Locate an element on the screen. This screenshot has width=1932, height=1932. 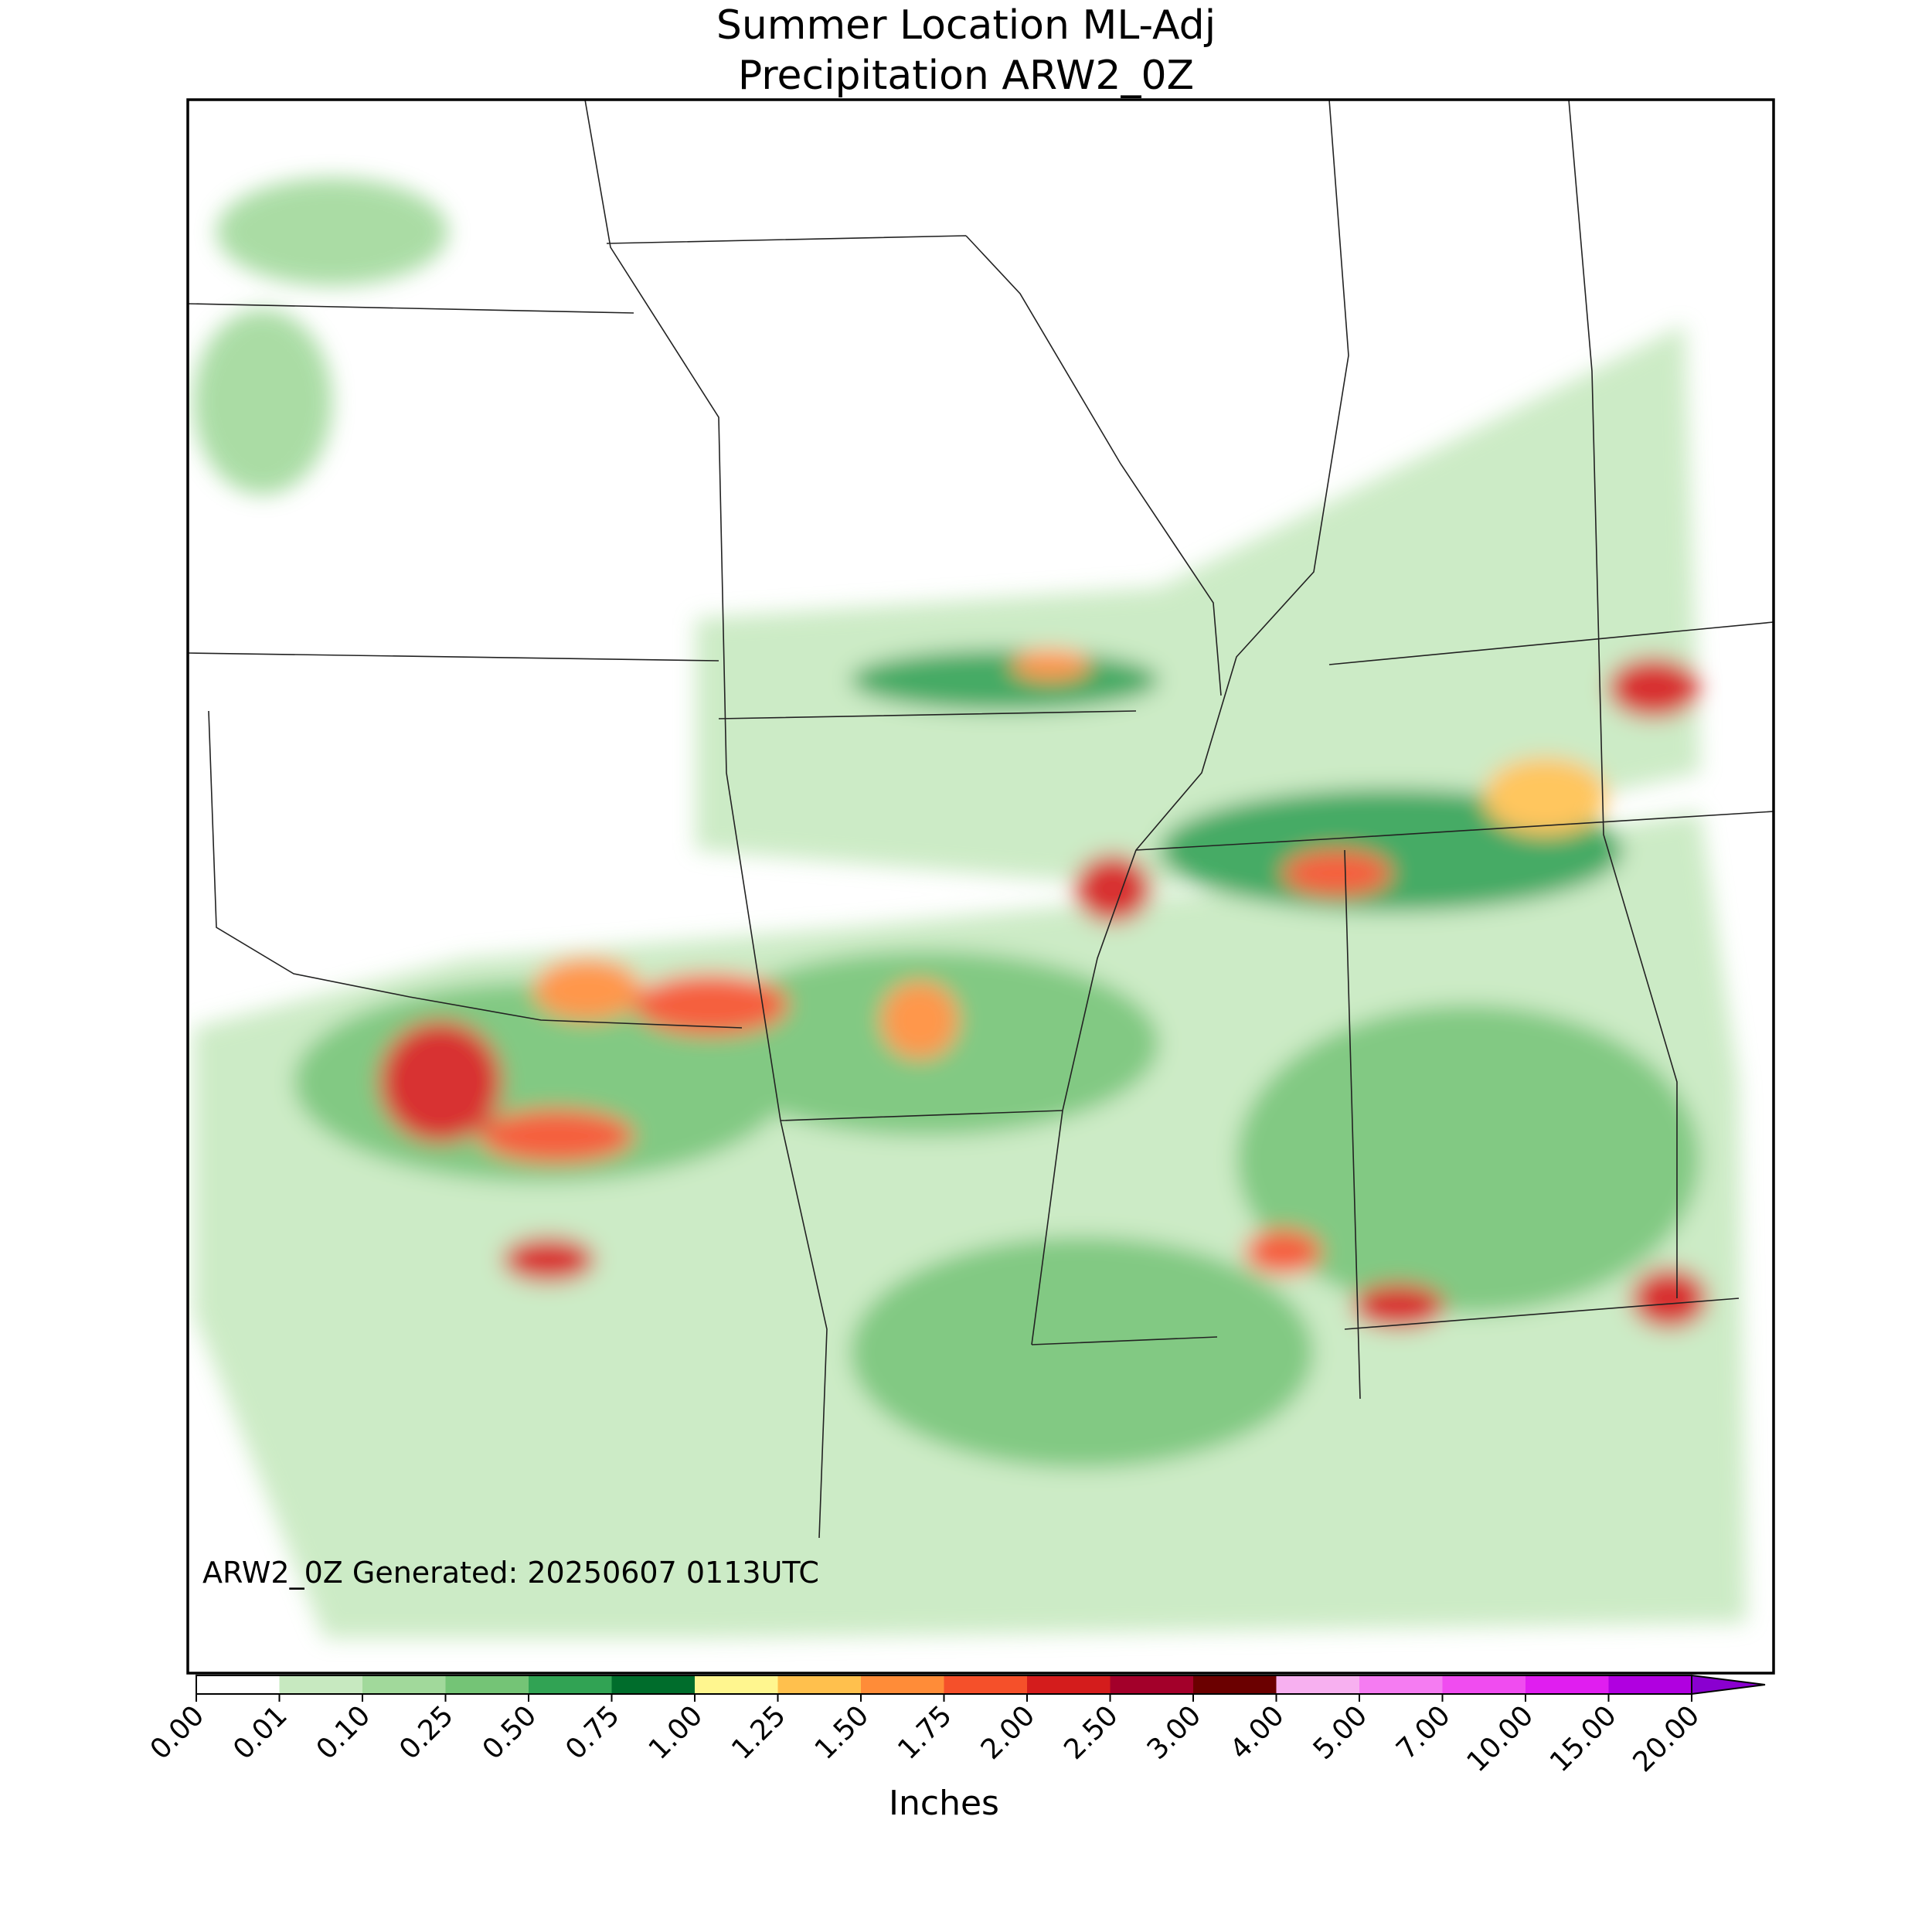
colorbar-tick-label: 10.00 is located at coordinates (1500, 1739).